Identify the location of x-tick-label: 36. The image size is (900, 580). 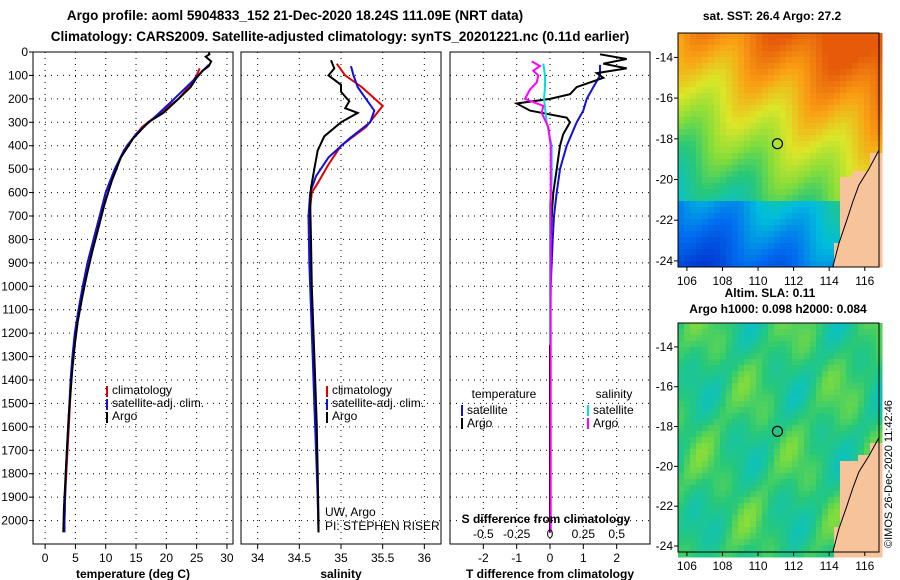
(425, 558).